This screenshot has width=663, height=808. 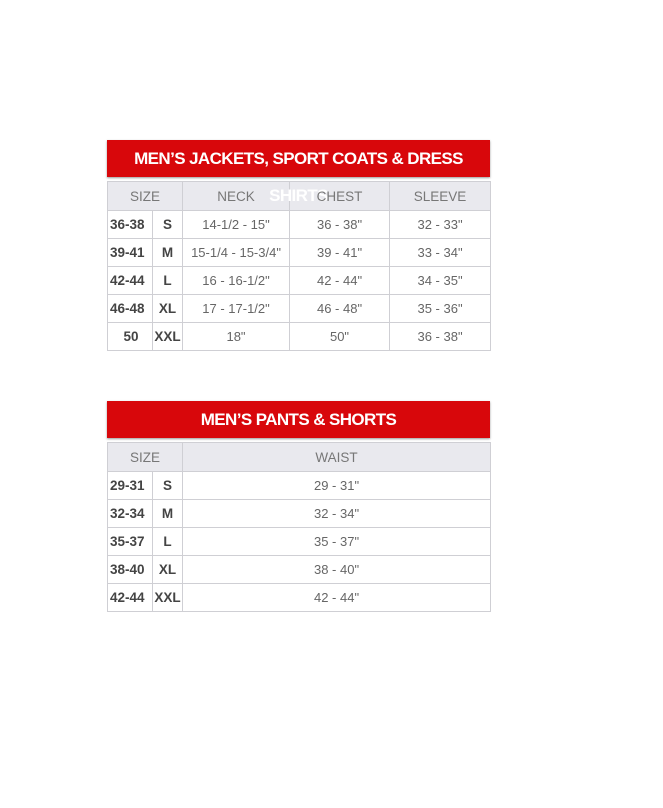 I want to click on size-range-cell: 32-34, so click(x=130, y=513).